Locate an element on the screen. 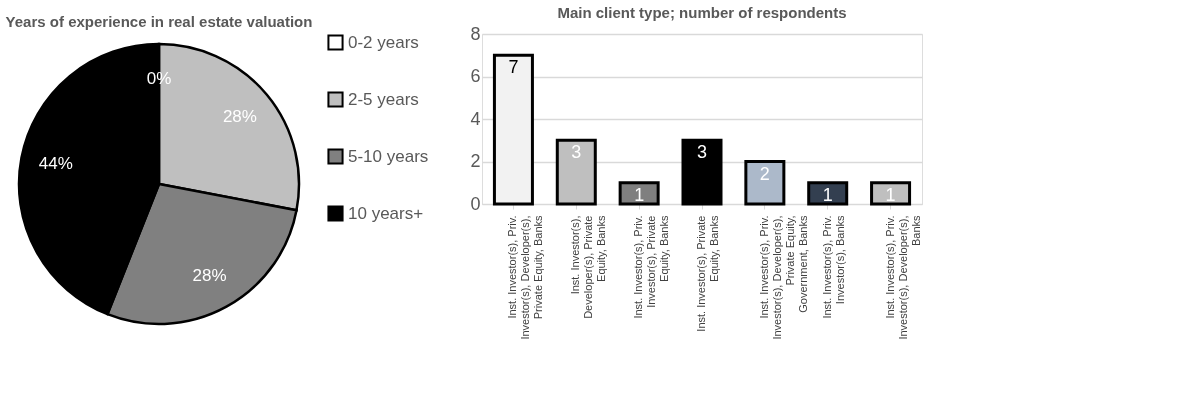 The image size is (1189, 401). y-tick-label: 0 is located at coordinates (475, 203).